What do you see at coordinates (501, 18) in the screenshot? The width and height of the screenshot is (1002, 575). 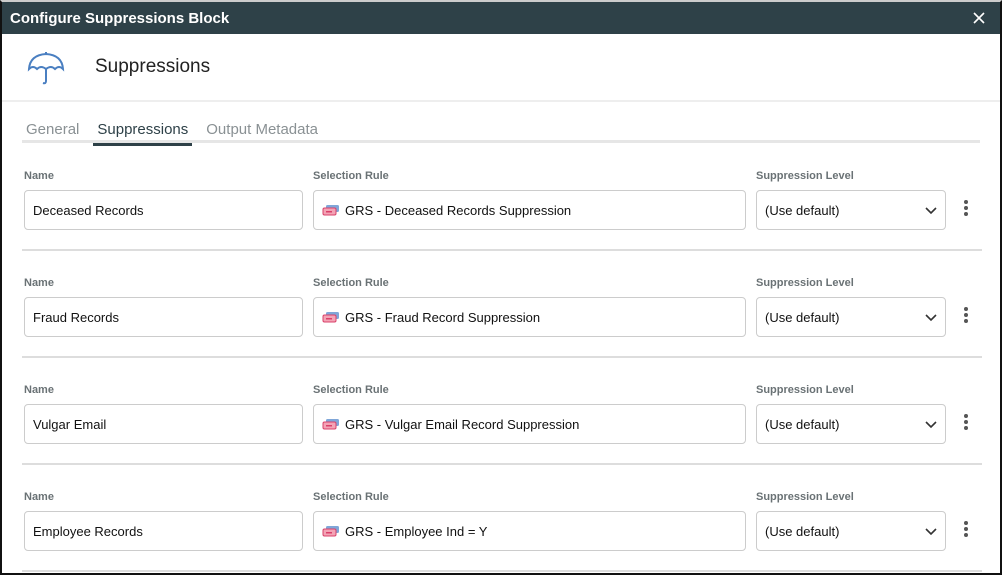 I see `title-bar: Configure Suppressions Block` at bounding box center [501, 18].